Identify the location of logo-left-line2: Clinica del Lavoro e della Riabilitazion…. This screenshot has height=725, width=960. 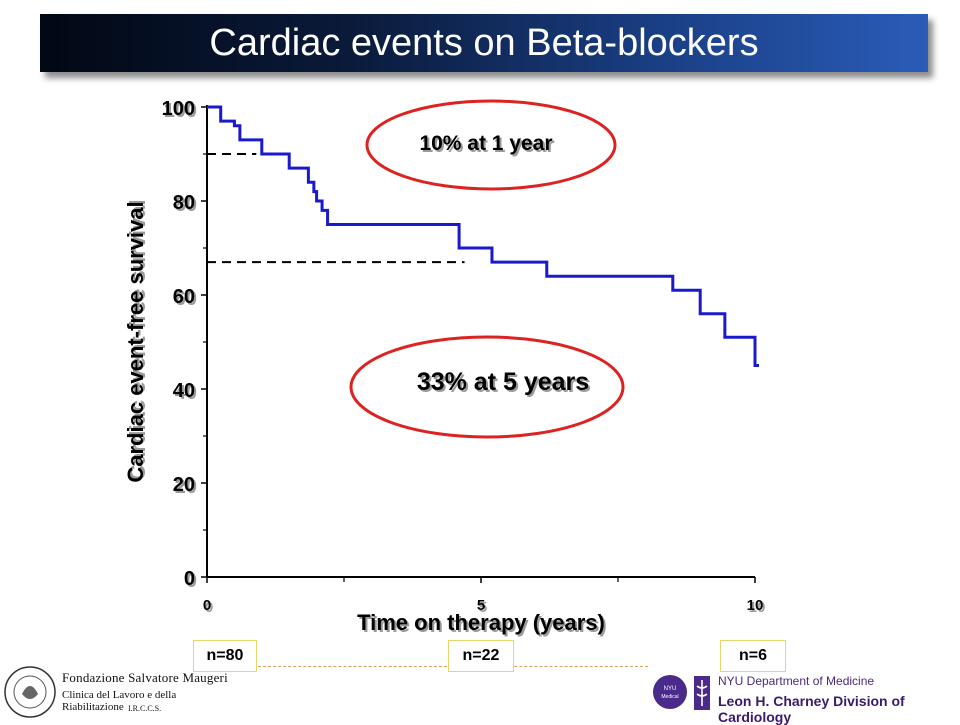
(119, 701).